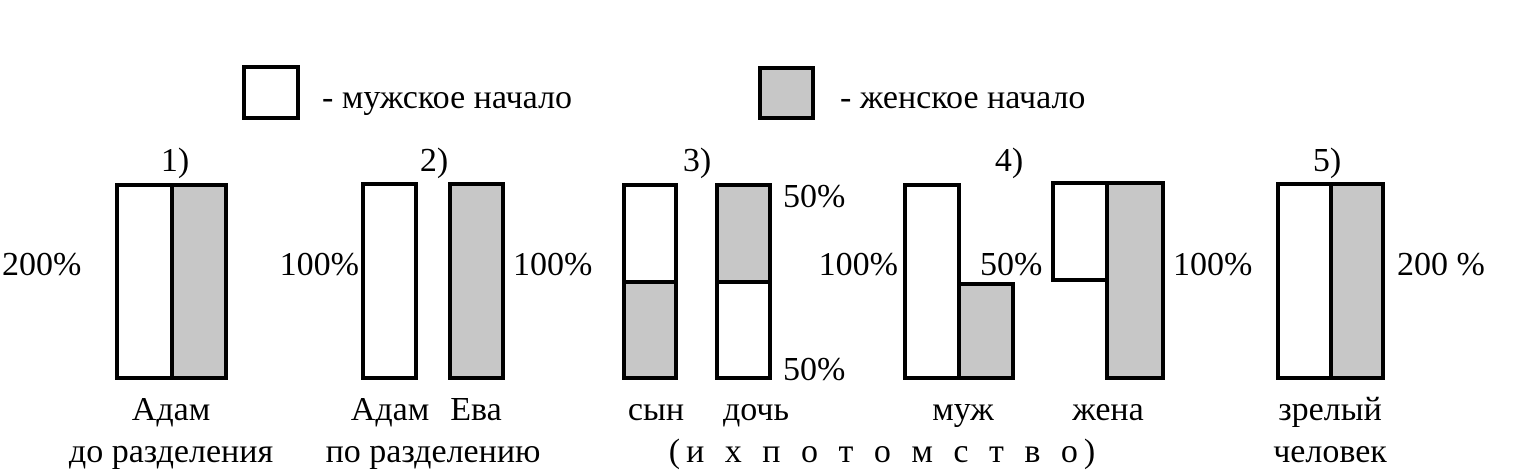  What do you see at coordinates (171, 409) in the screenshot?
I see `caption-adam1: Адам` at bounding box center [171, 409].